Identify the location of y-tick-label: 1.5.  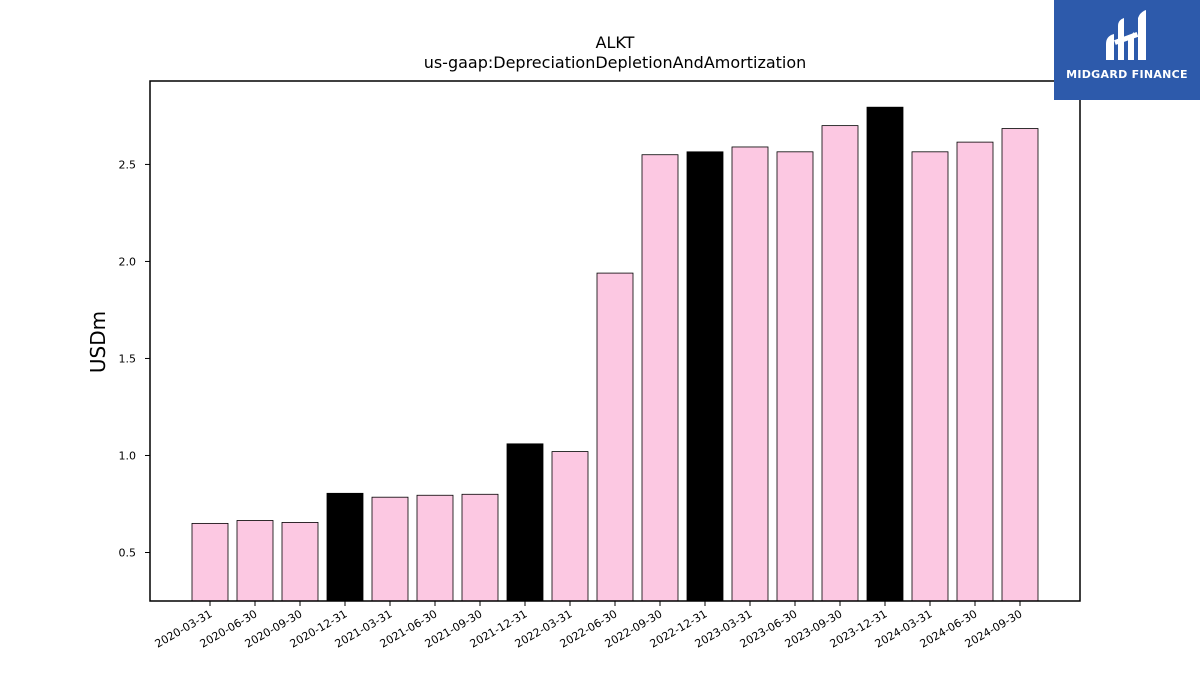
(128, 358).